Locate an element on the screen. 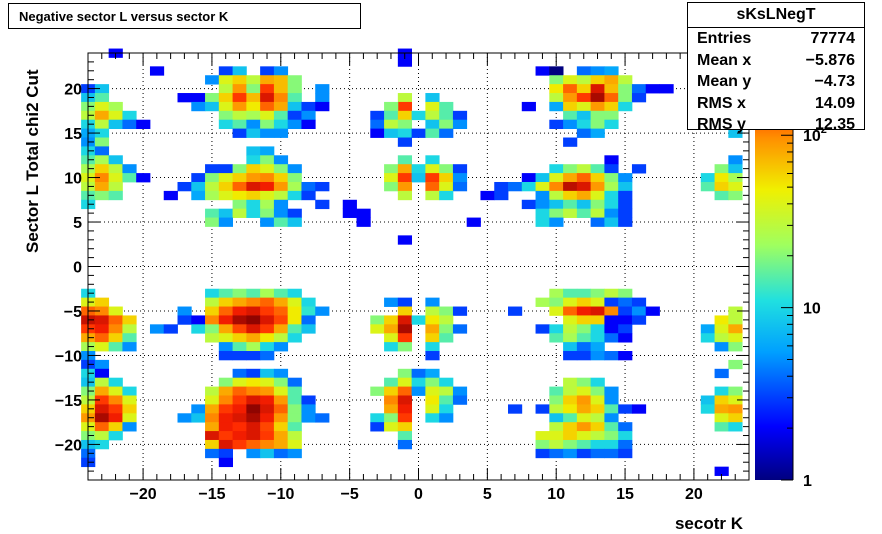  stats-label: RMS x is located at coordinates (721, 103).